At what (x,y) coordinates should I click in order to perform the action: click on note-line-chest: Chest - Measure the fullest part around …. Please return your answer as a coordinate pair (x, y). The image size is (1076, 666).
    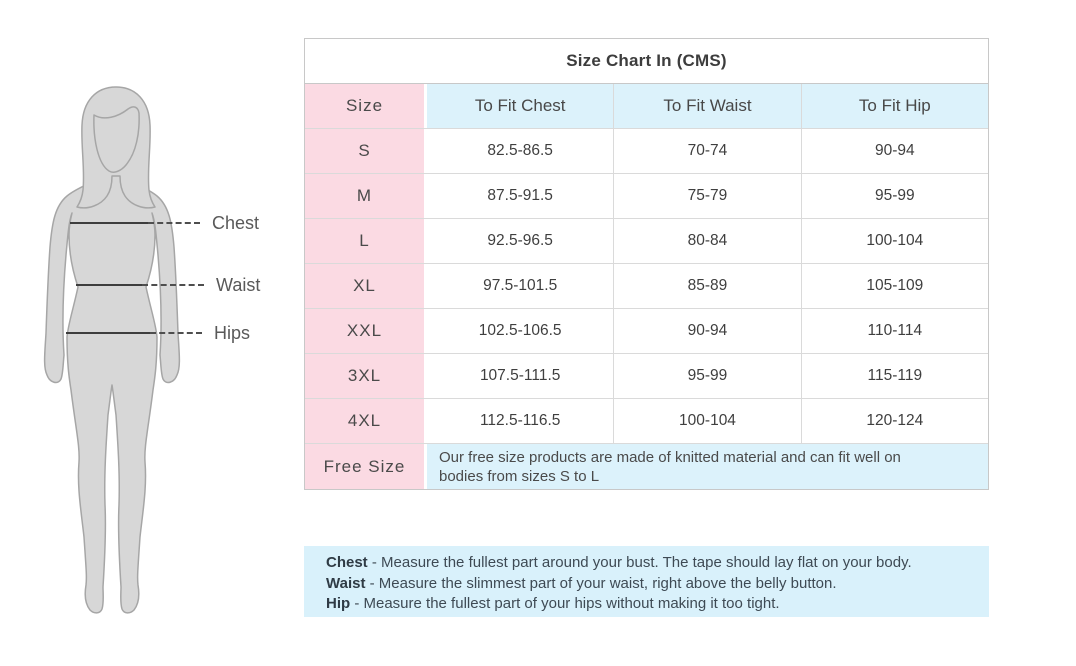
    Looking at the image, I should click on (647, 563).